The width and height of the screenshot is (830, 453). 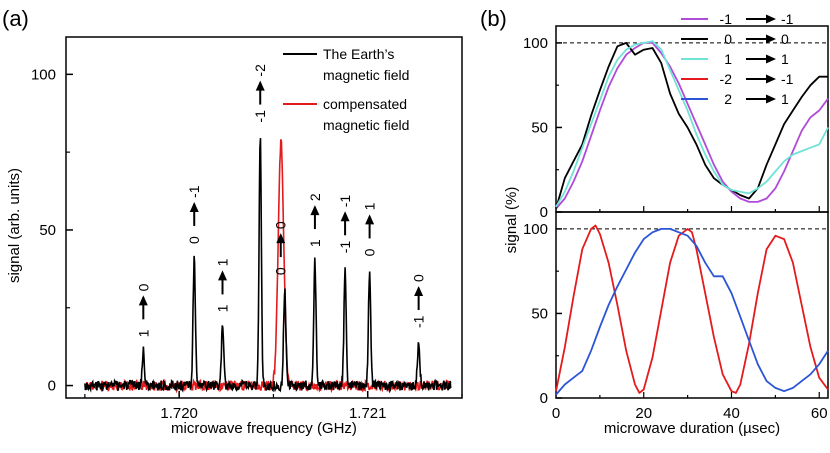 What do you see at coordinates (260, 70) in the screenshot?
I see `transition-from-label: -2` at bounding box center [260, 70].